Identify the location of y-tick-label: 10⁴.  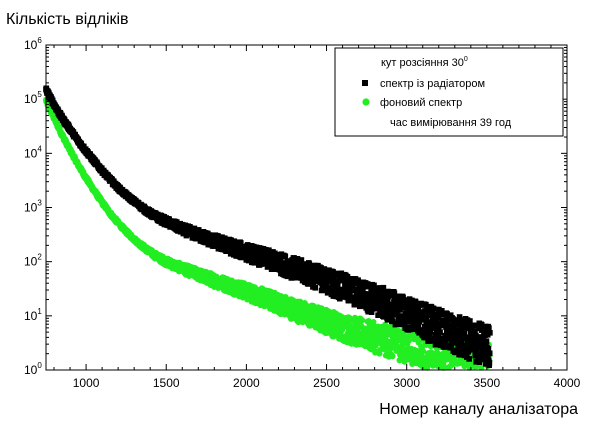
(33, 152).